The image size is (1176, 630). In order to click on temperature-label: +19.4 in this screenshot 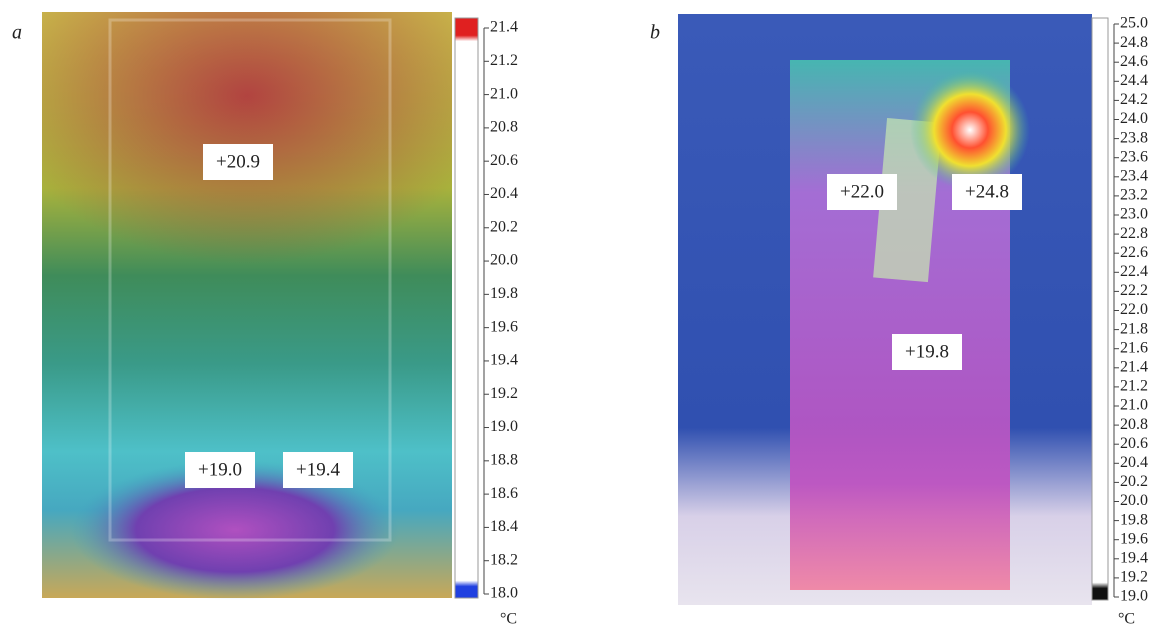, I will do `click(318, 469)`.